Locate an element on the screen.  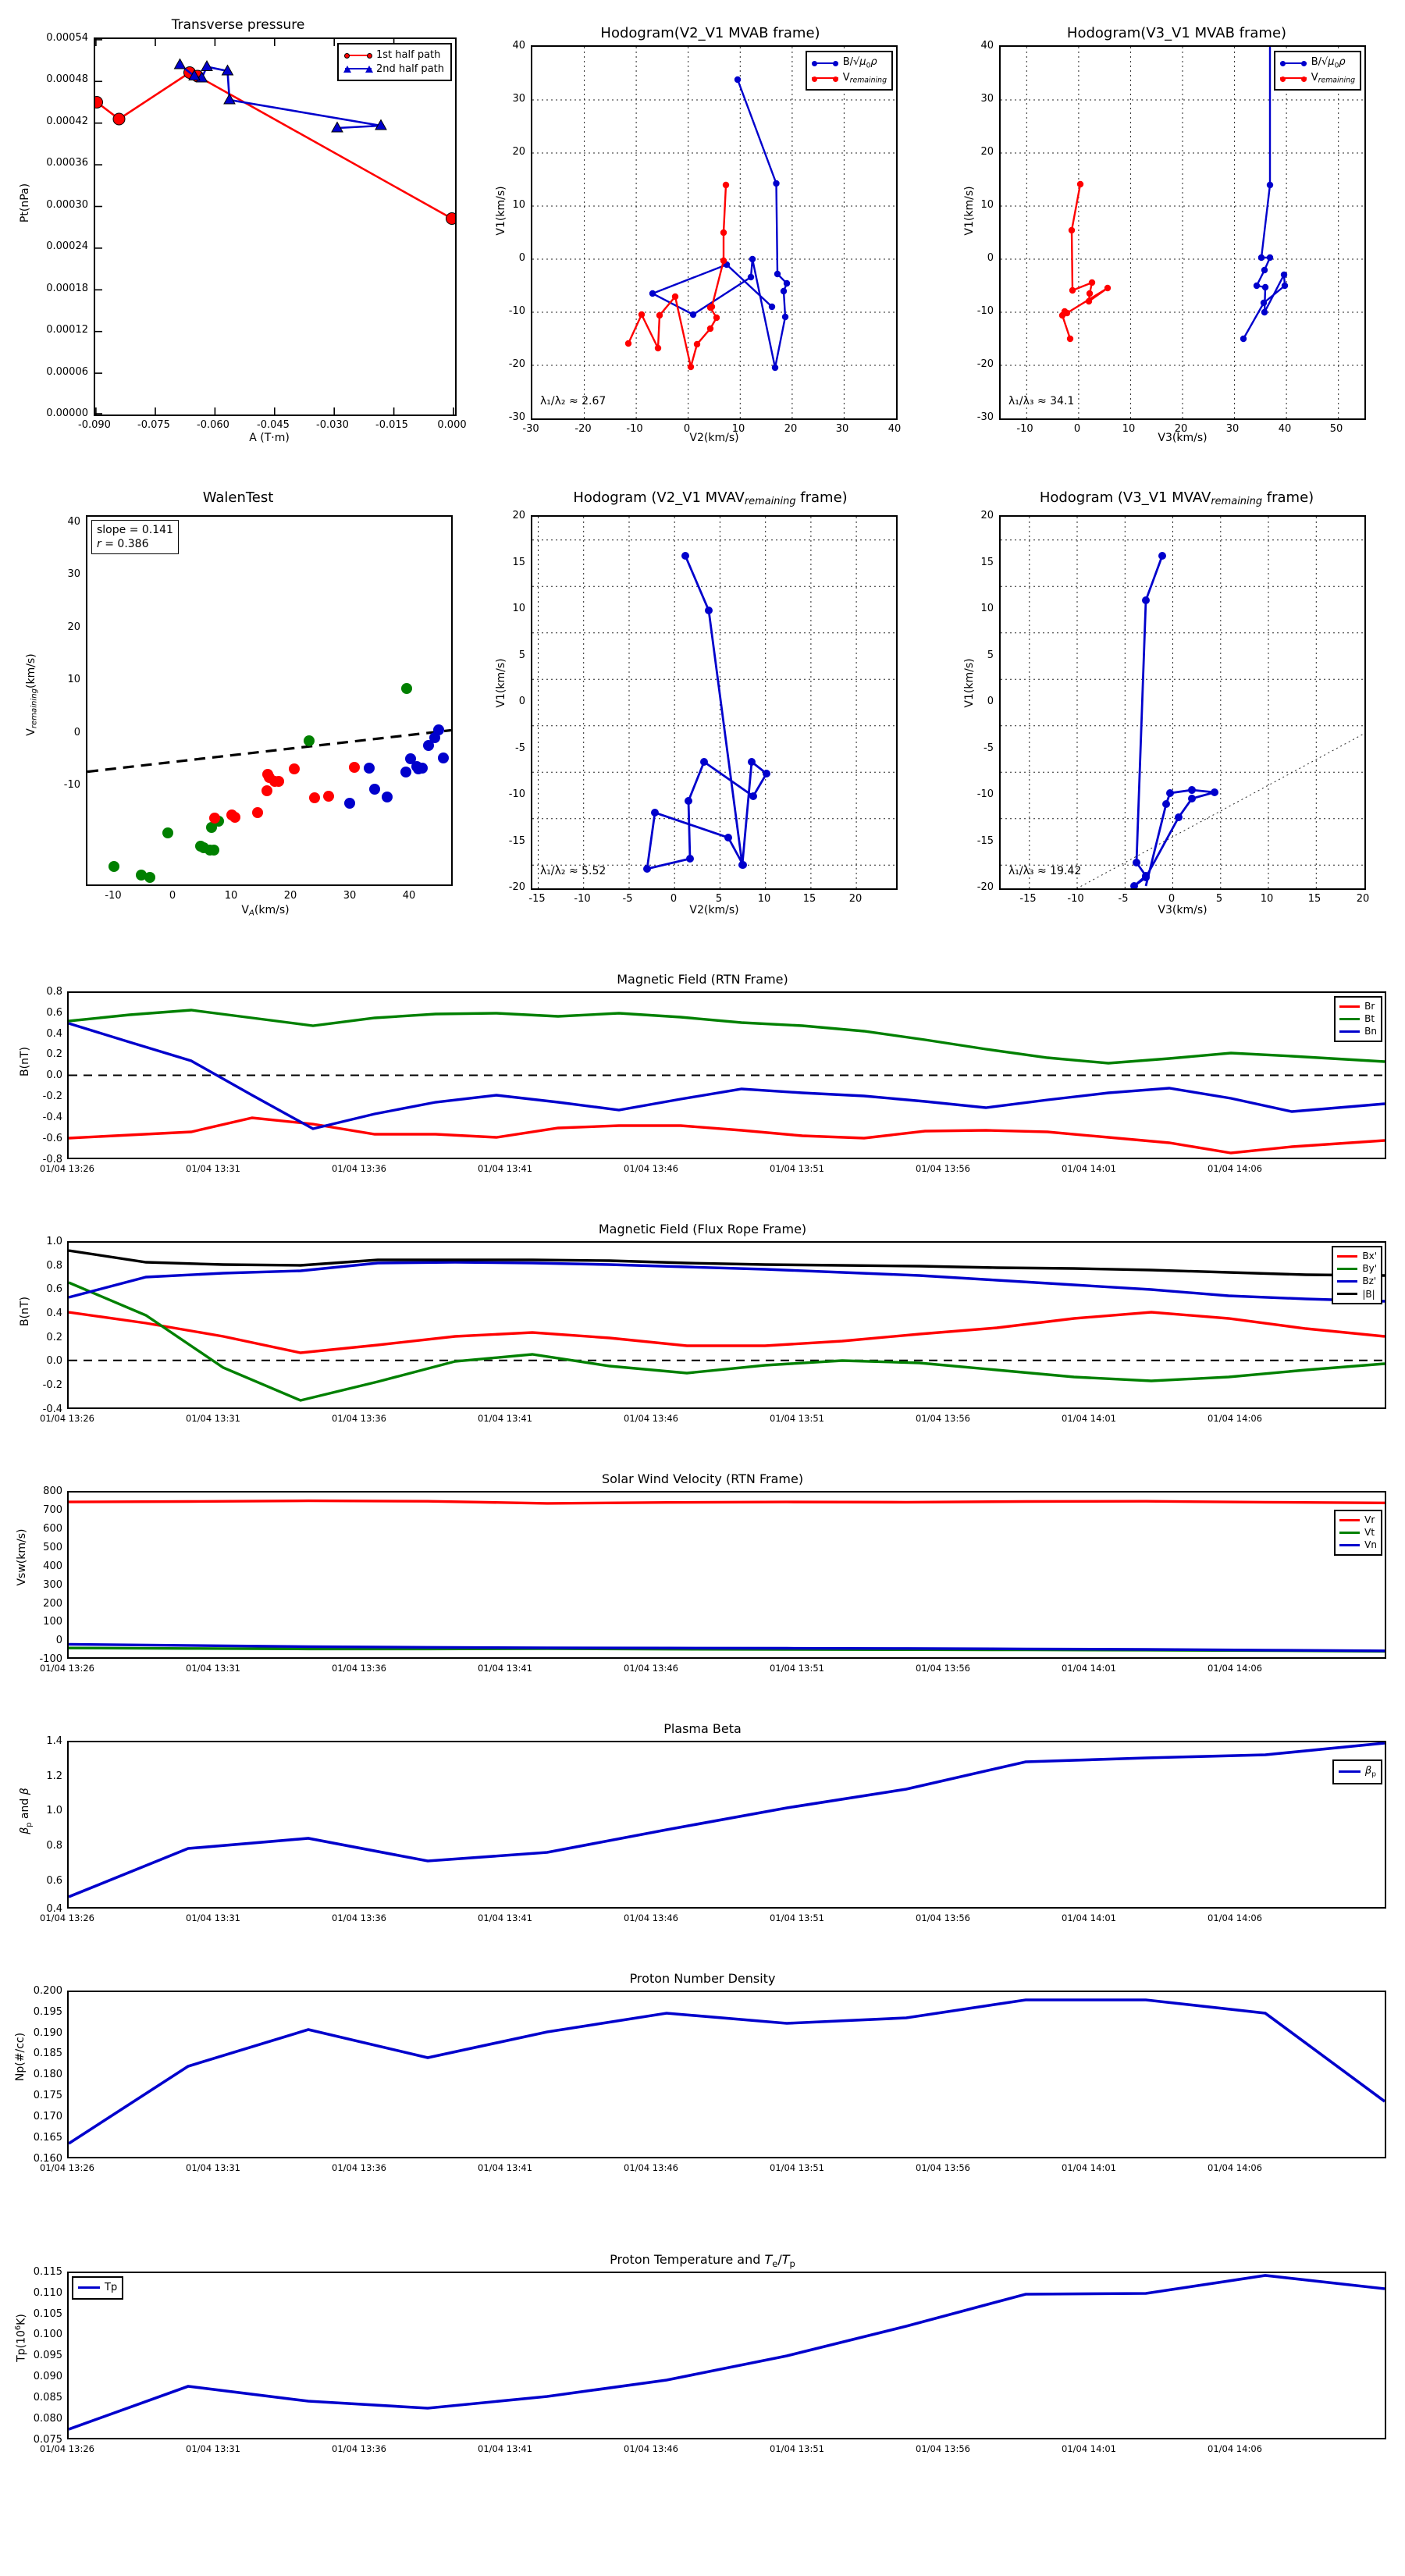
legend-swatch-vn is located at coordinates (1350, 1544).